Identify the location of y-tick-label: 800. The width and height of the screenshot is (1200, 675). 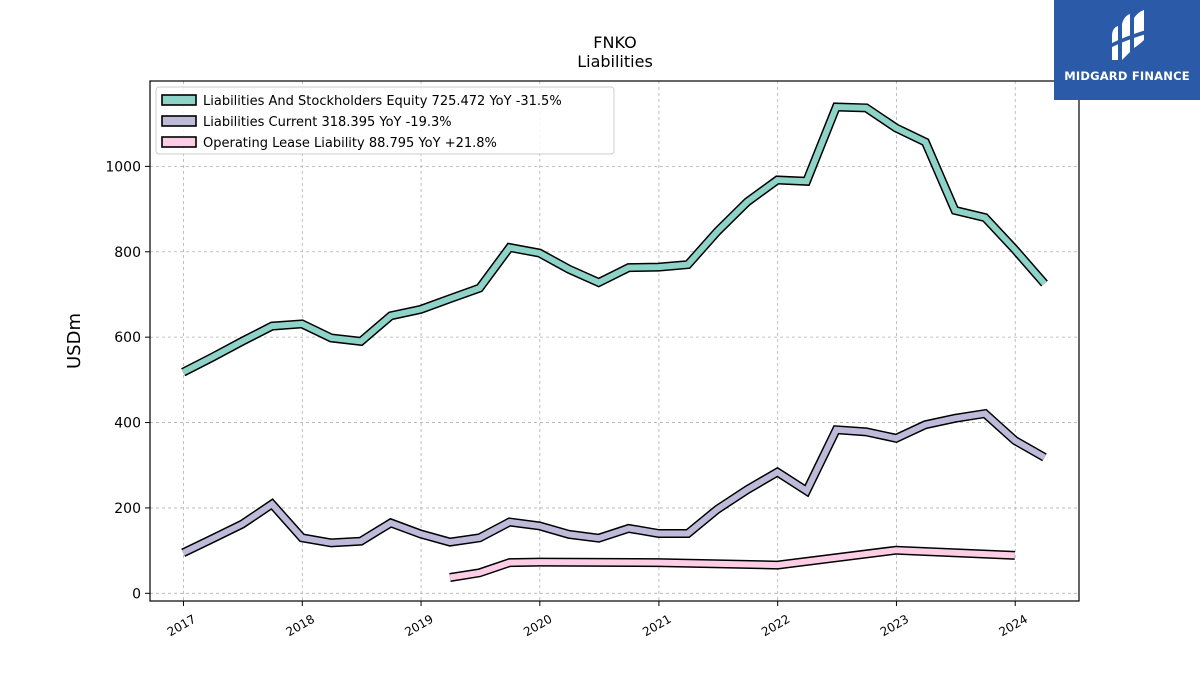
(127, 253).